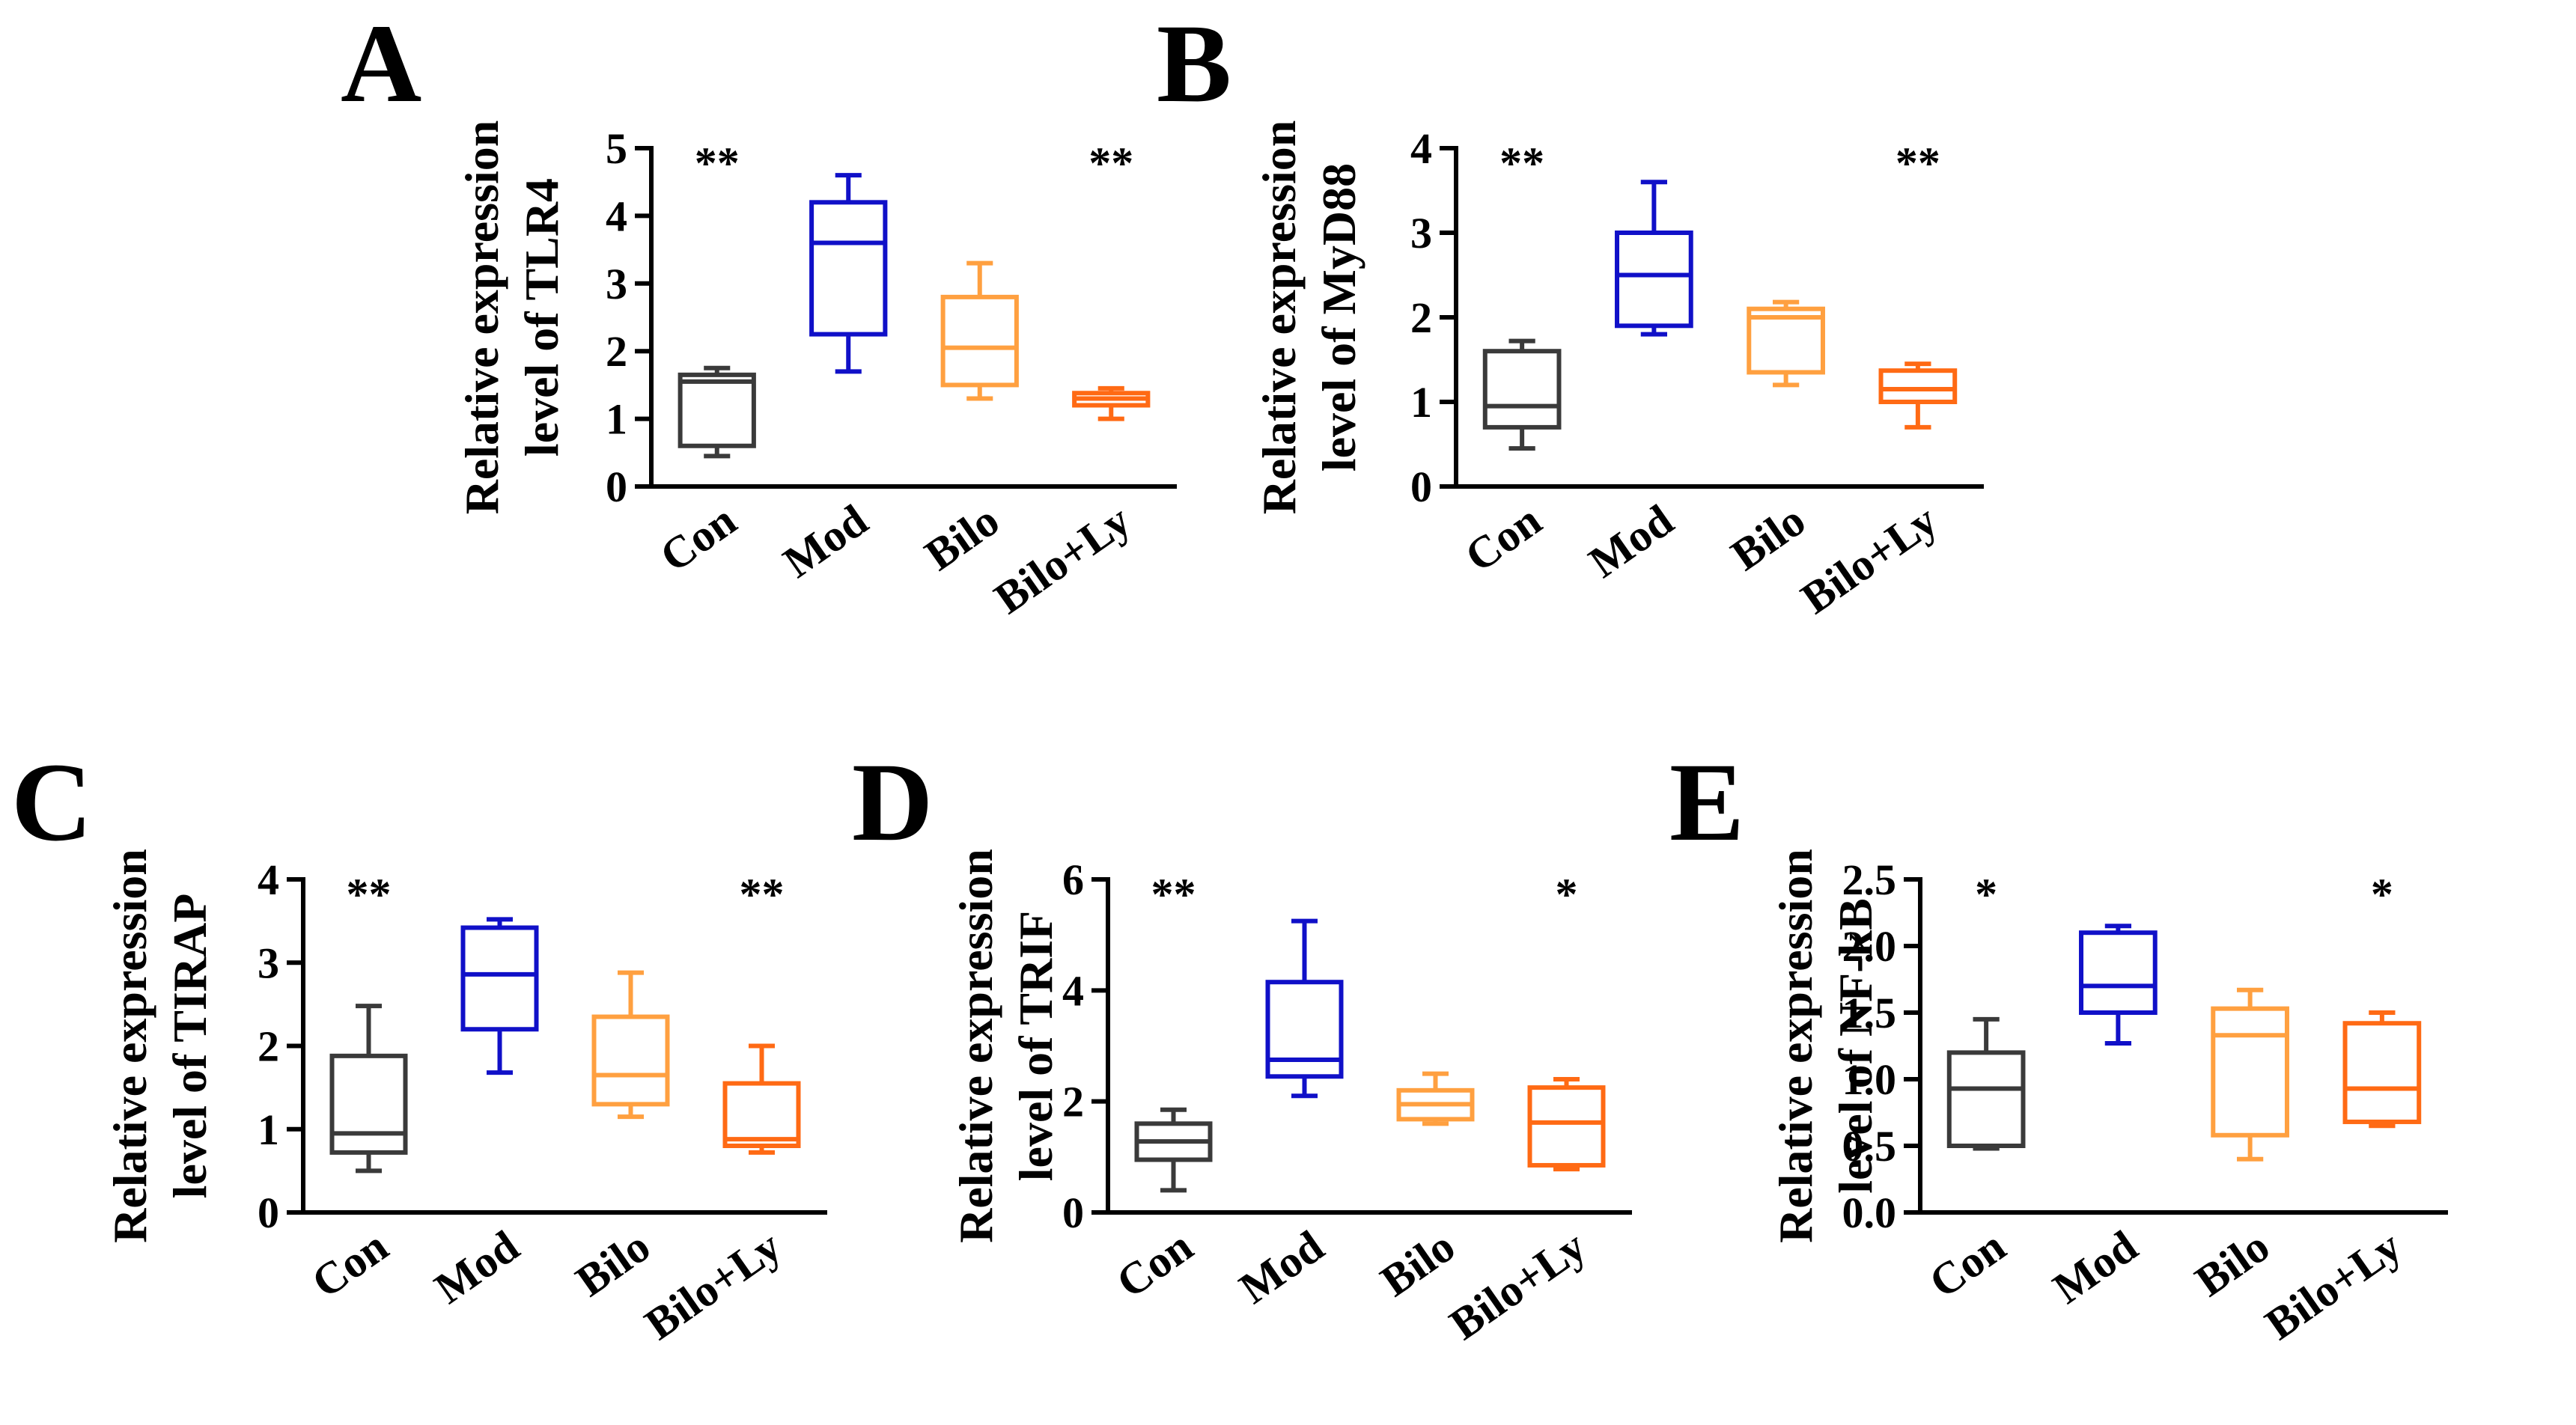 This screenshot has height=1425, width=2576. Describe the element at coordinates (1869, 1146) in the screenshot. I see `y-tick-label: 0.5` at that location.